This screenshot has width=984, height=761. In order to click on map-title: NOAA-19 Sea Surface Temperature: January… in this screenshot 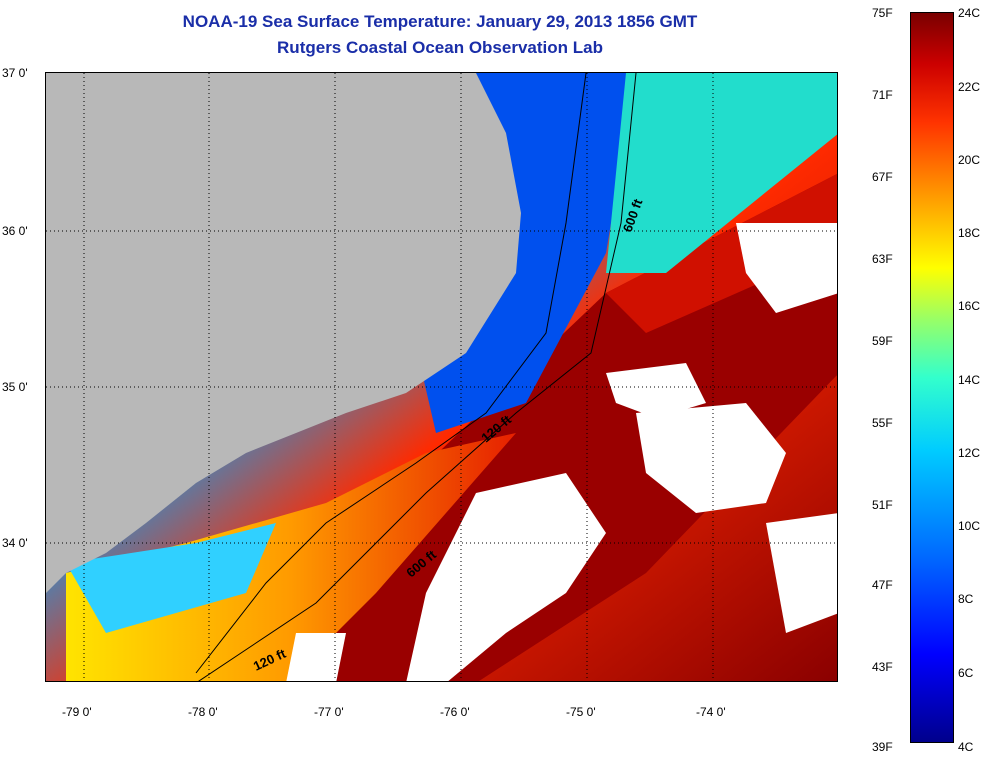, I will do `click(440, 21)`.